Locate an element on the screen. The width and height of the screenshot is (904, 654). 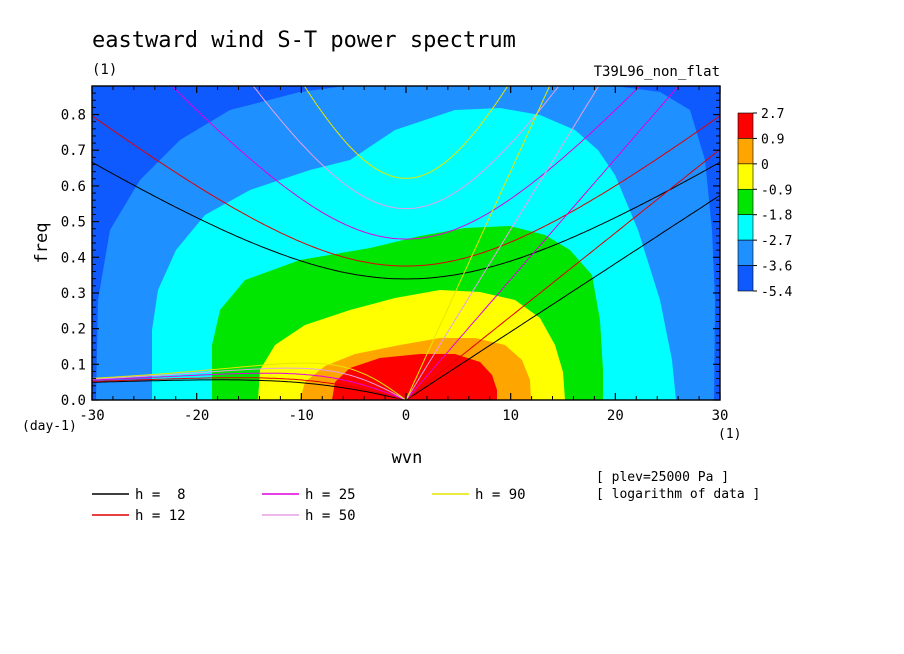
colorbar-label: -5.4 is located at coordinates (776, 292).